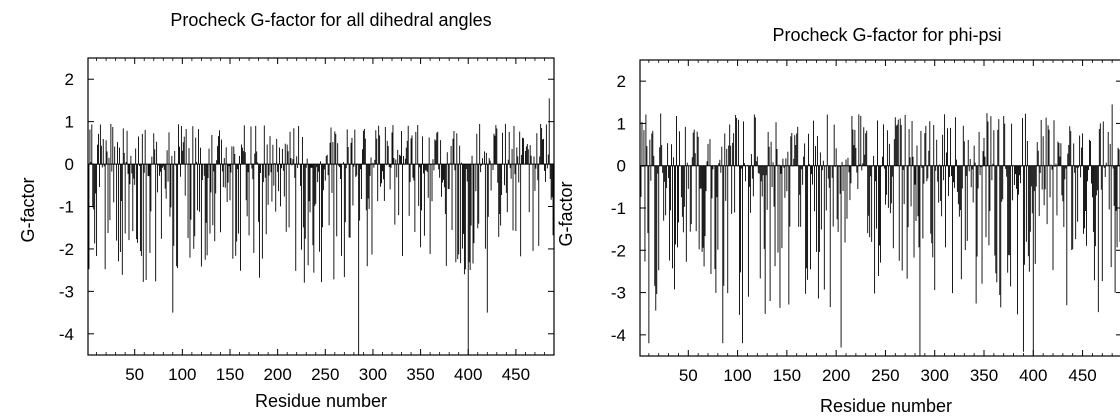 The height and width of the screenshot is (418, 1120). Describe the element at coordinates (886, 35) in the screenshot. I see `chart-title: Procheck G-factor for phi-psi` at that location.